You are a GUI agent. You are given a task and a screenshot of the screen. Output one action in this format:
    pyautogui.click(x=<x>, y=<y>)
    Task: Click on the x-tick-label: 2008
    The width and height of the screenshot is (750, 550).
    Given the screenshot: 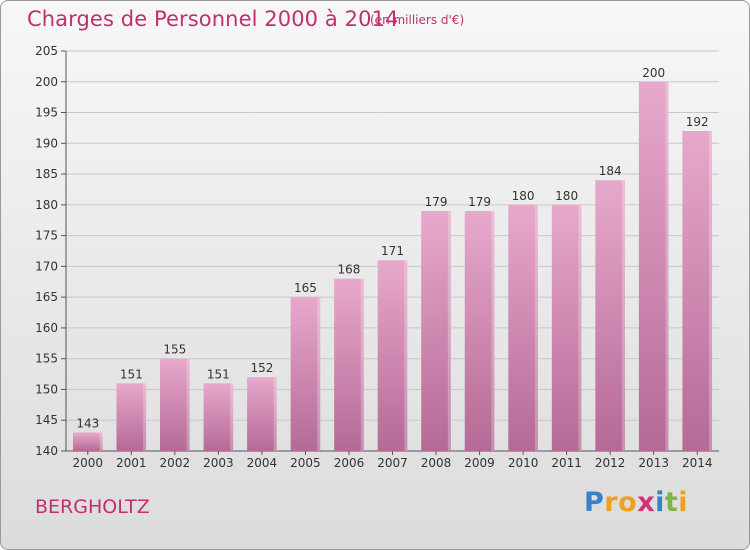 What is the action you would take?
    pyautogui.click(x=436, y=463)
    